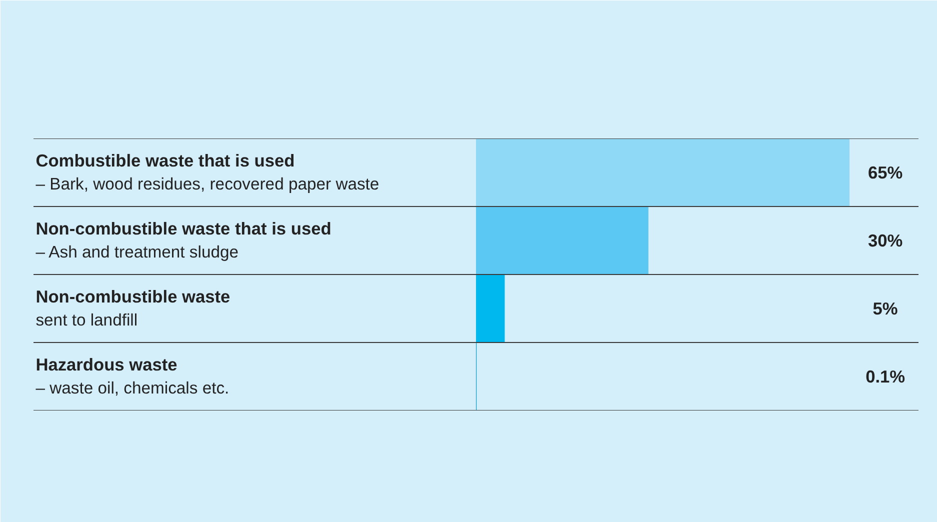 This screenshot has height=522, width=937. I want to click on data-label: 0.1%, so click(886, 376).